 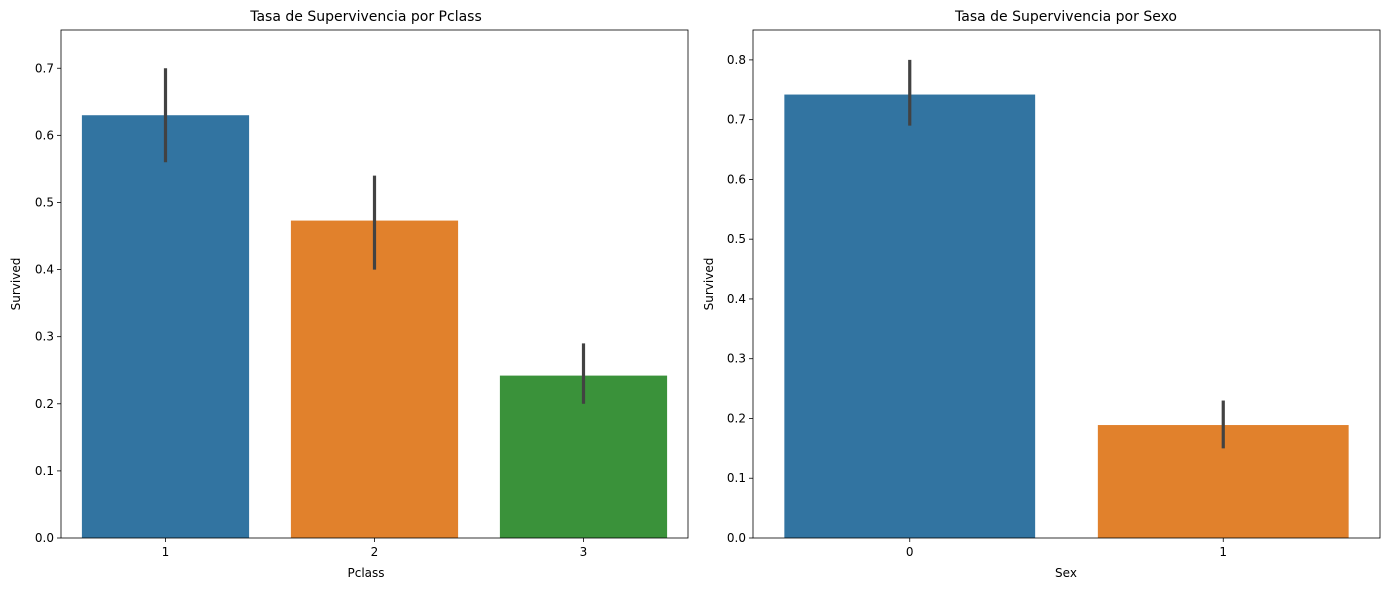 I want to click on x-axis-label: Sex, so click(x=1066, y=573).